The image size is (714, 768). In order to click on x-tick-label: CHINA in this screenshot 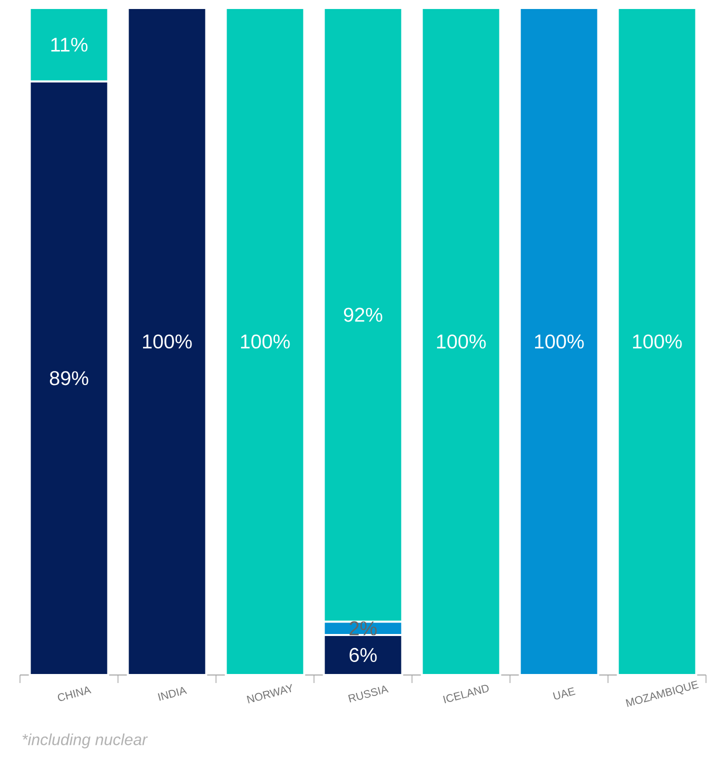, I will do `click(75, 693)`.